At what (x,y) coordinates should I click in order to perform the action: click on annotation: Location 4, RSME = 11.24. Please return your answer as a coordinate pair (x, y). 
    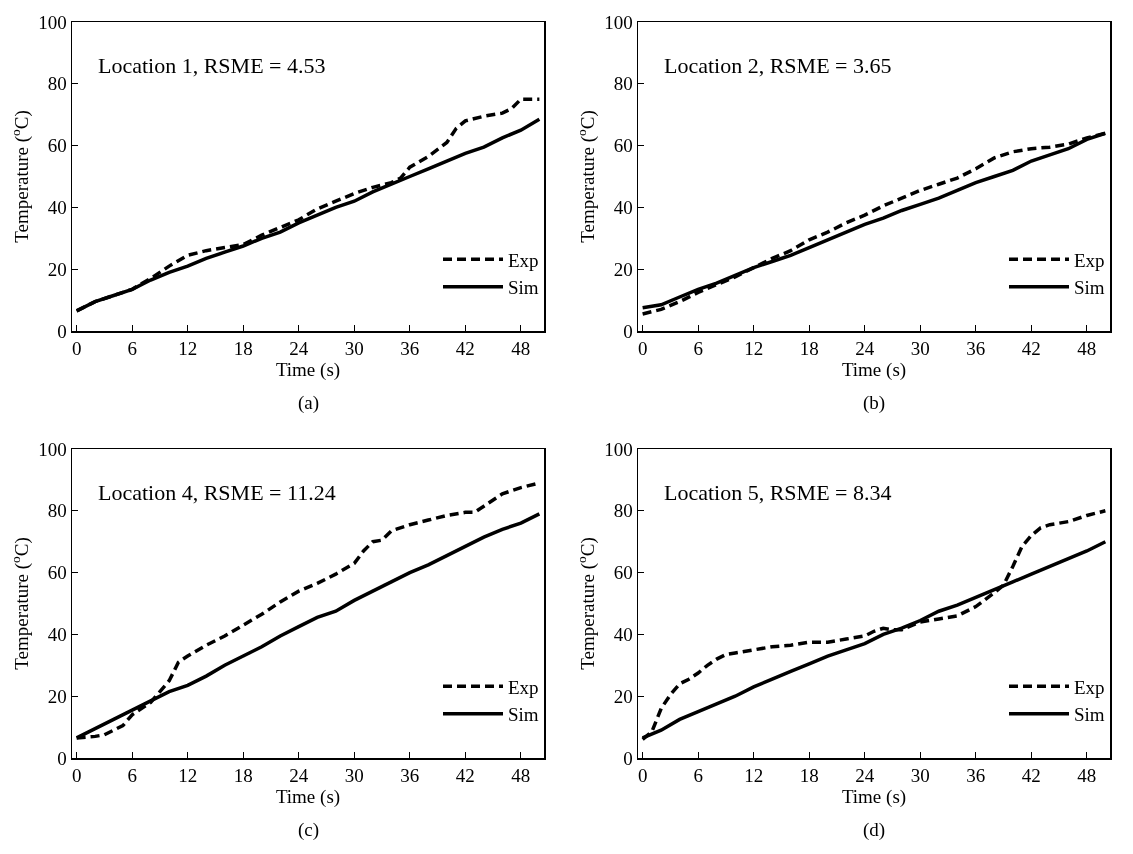
    Looking at the image, I should click on (217, 492).